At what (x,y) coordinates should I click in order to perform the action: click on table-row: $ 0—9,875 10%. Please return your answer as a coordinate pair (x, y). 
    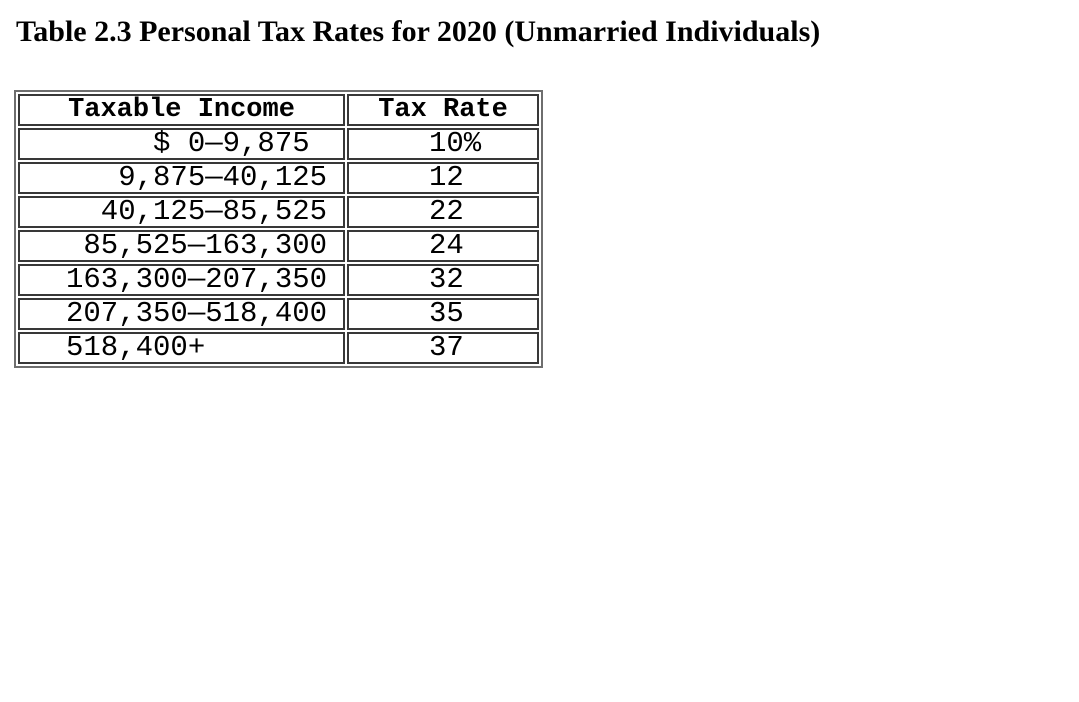
    Looking at the image, I should click on (278, 144).